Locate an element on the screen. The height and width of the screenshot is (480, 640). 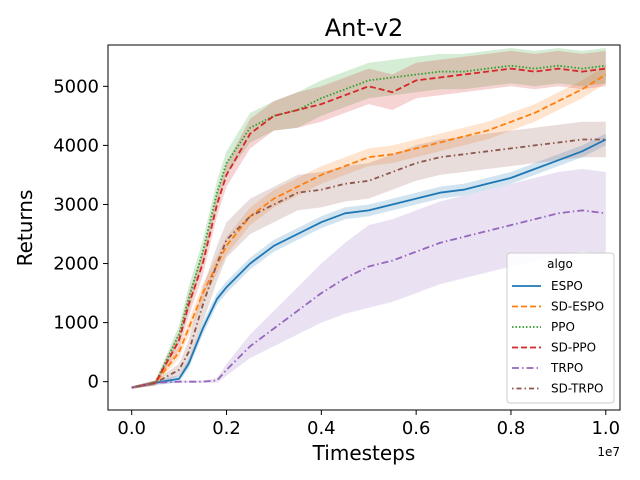
y-tick-label: 5000 is located at coordinates (76, 86).